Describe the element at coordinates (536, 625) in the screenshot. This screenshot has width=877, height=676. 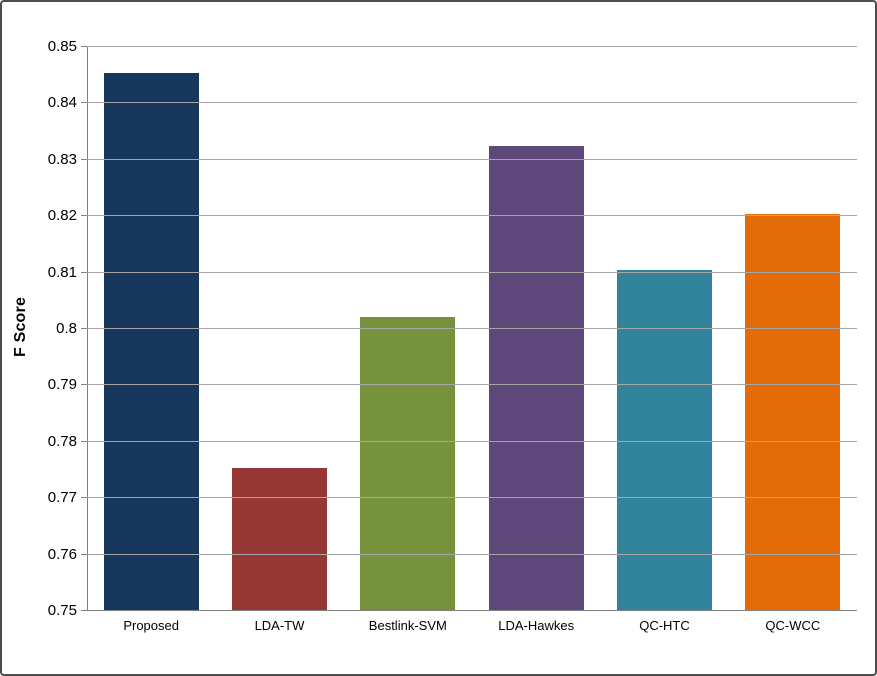
I see `x-axis-category-label: LDA-Hawkes` at that location.